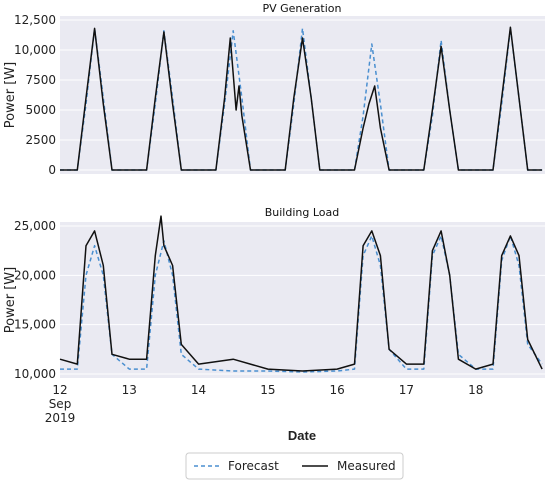 This screenshot has height=485, width=550. I want to click on load-y-tick-label: 20,000, so click(35, 275).